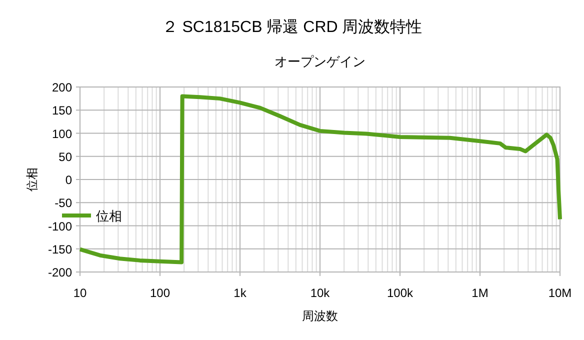  Describe the element at coordinates (80, 293) in the screenshot. I see `x-tick-label: 10` at that location.